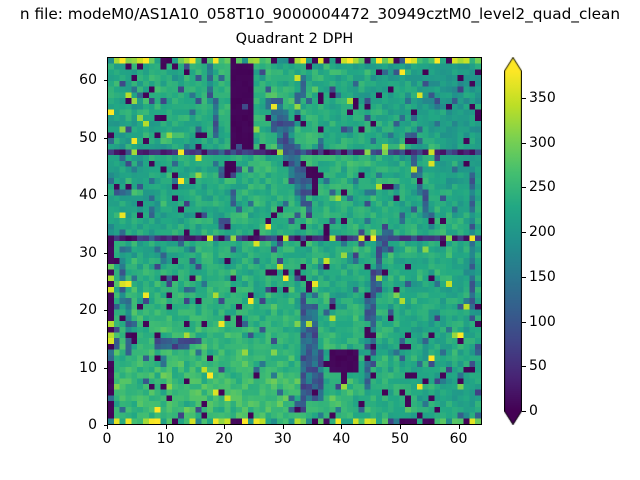 This screenshot has width=640, height=480. I want to click on x-tick-label: 10, so click(165, 439).